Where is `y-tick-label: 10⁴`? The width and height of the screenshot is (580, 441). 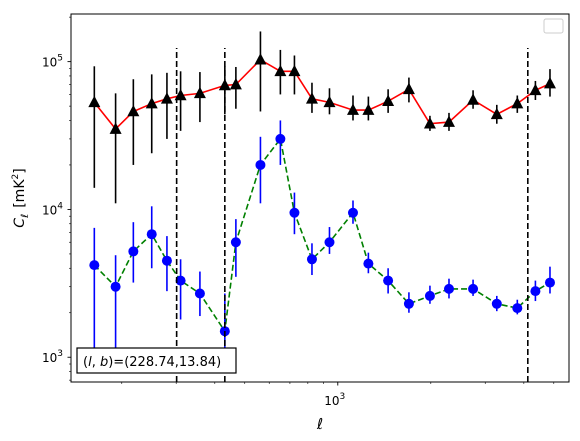
y-tick-label: 10⁴ is located at coordinates (52, 209).